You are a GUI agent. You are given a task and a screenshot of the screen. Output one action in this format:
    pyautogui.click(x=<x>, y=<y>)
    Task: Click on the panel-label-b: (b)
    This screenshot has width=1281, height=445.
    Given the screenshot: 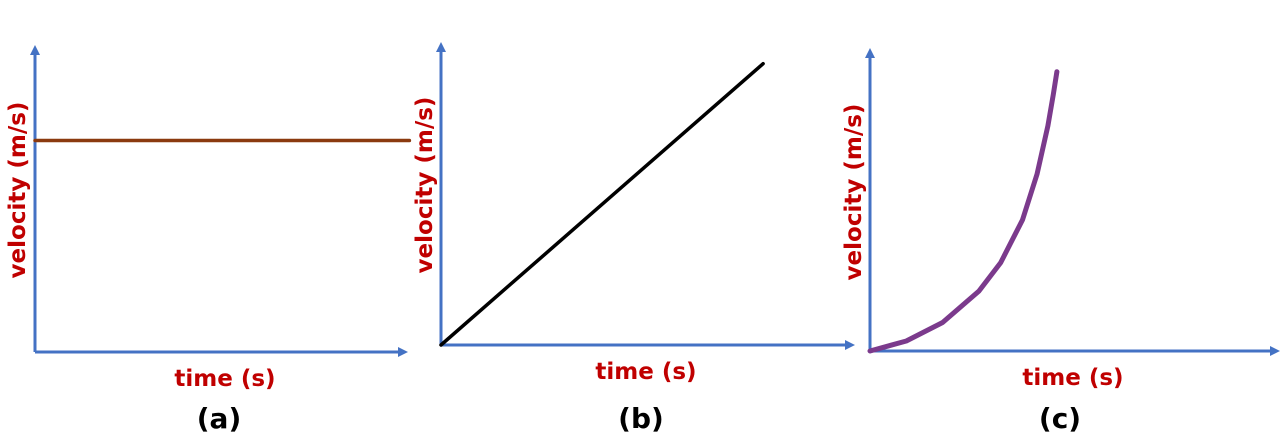 What is the action you would take?
    pyautogui.click(x=641, y=418)
    